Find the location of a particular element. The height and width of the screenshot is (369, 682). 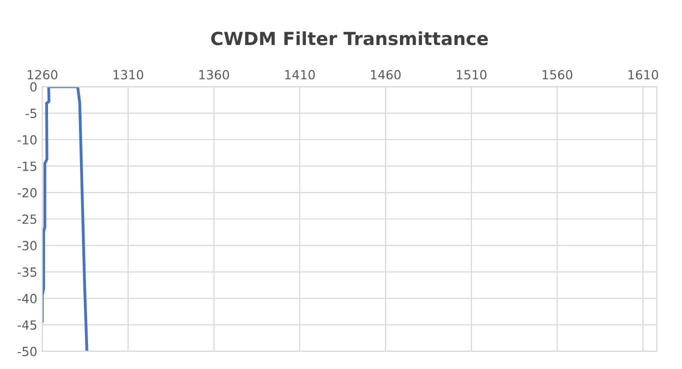

y-tick-label: -10 is located at coordinates (27, 140).